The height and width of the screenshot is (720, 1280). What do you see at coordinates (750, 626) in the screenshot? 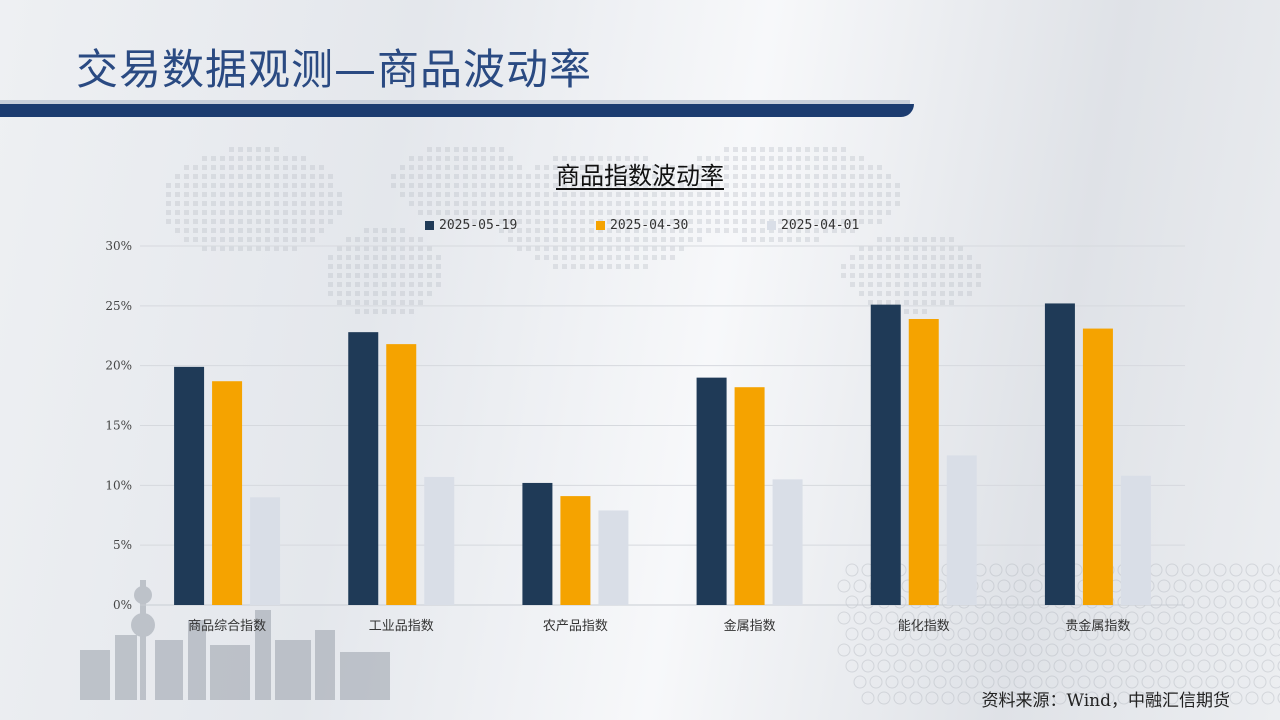
I see `x-tick-label: 金属指数` at bounding box center [750, 626].